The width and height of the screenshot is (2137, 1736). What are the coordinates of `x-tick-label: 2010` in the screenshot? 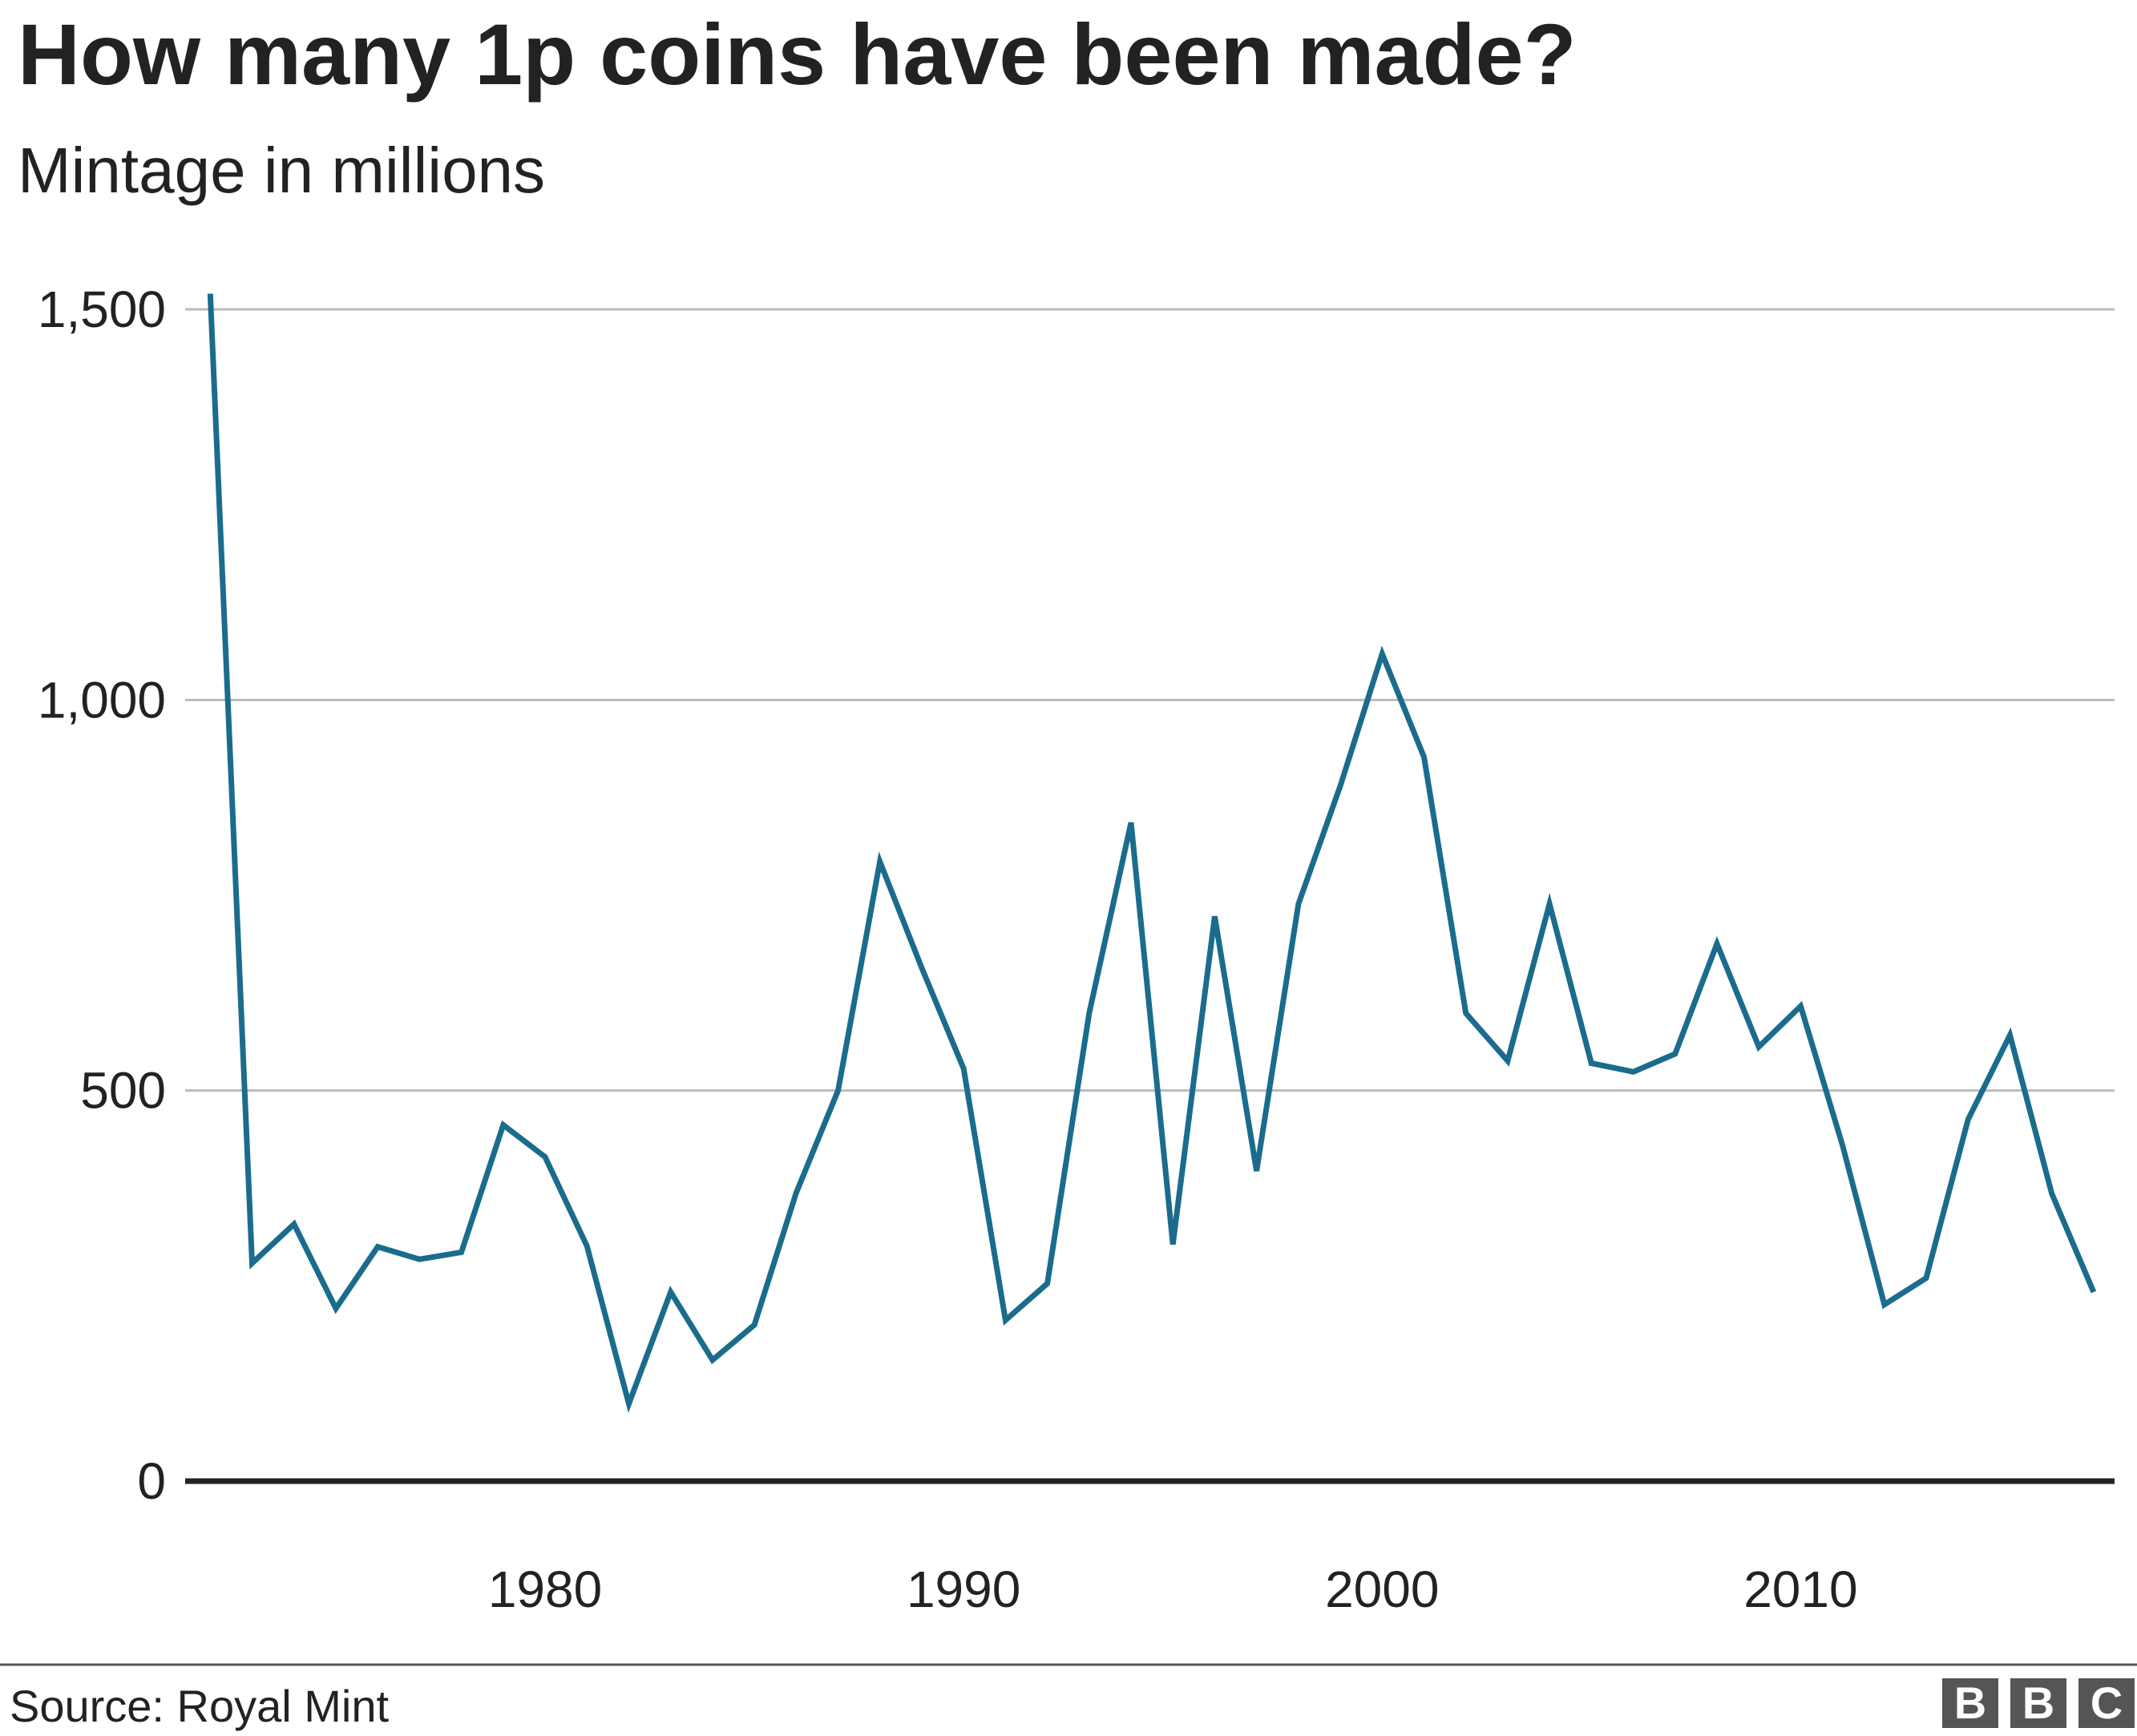 It's located at (1800, 1589).